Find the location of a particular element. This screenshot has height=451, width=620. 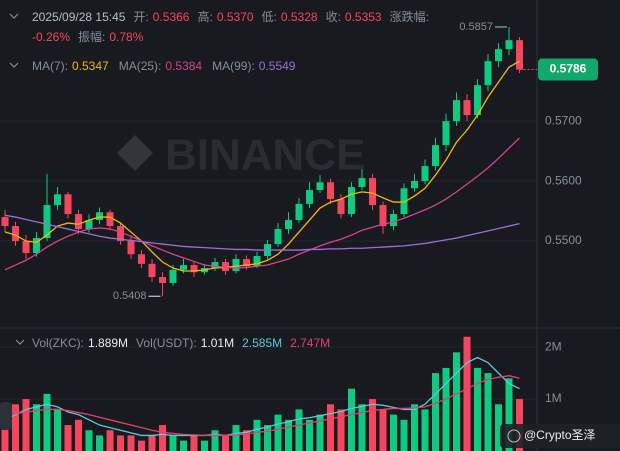

last-price-box is located at coordinates (568, 69).